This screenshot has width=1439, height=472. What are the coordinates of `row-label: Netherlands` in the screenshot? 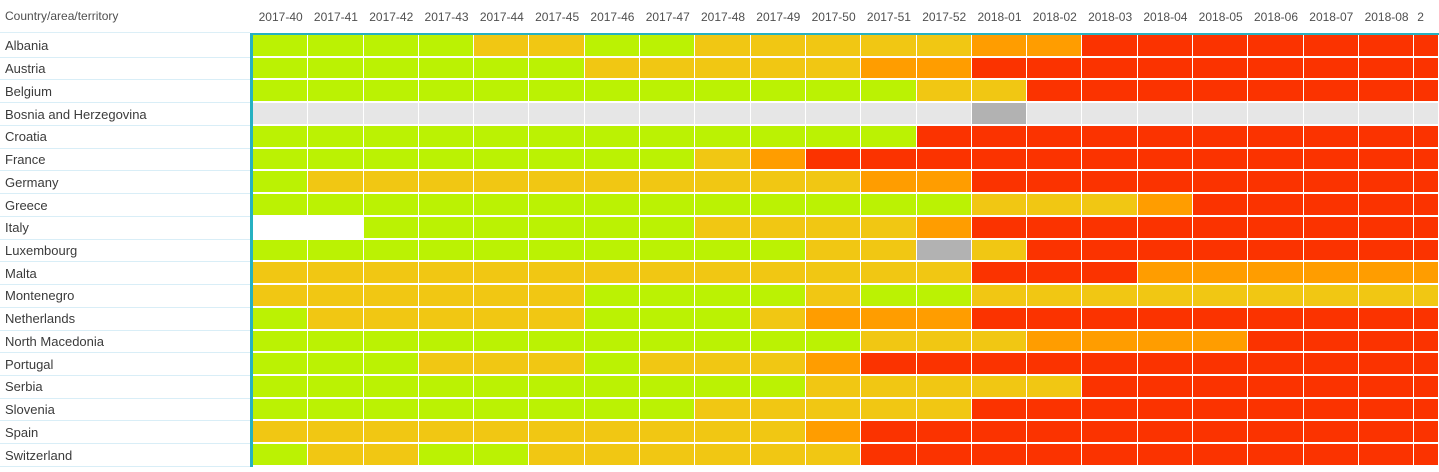 It's located at (125, 319).